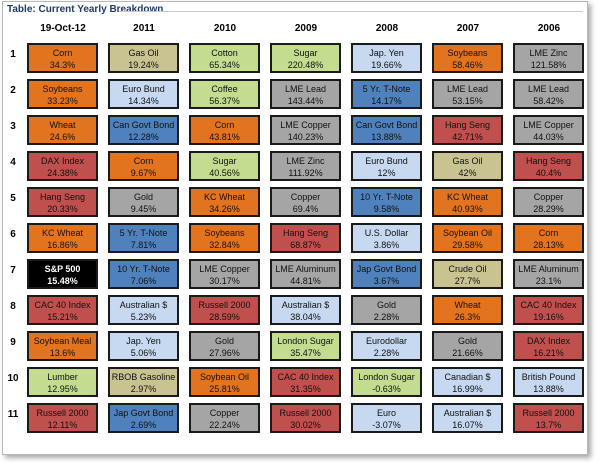  I want to click on asset-return: 121.58%, so click(548, 65).